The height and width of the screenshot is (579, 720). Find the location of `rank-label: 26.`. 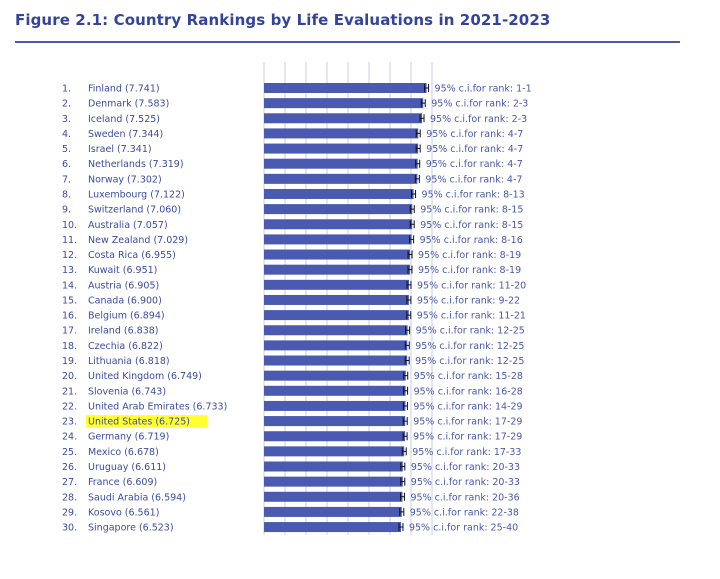

rank-label: 26. is located at coordinates (69, 467).